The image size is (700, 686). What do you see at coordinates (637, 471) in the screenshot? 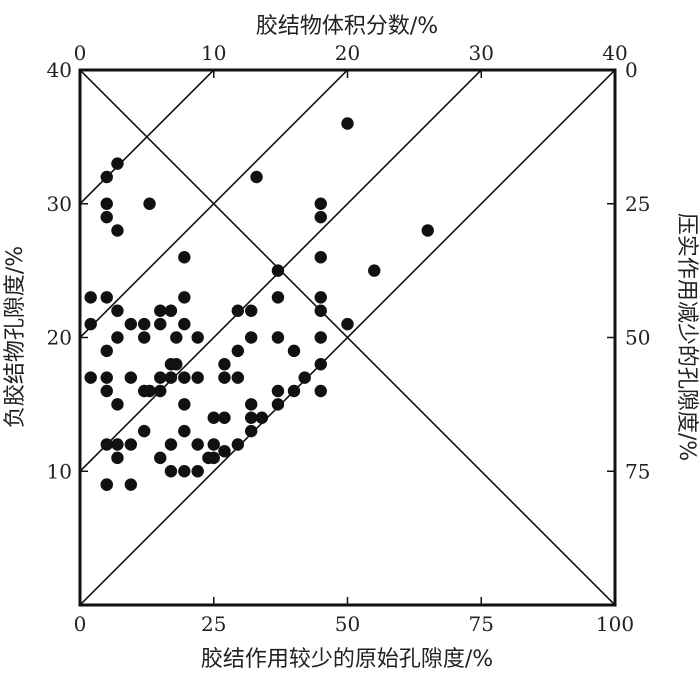
I see `right-tick-label: 75` at bounding box center [637, 471].